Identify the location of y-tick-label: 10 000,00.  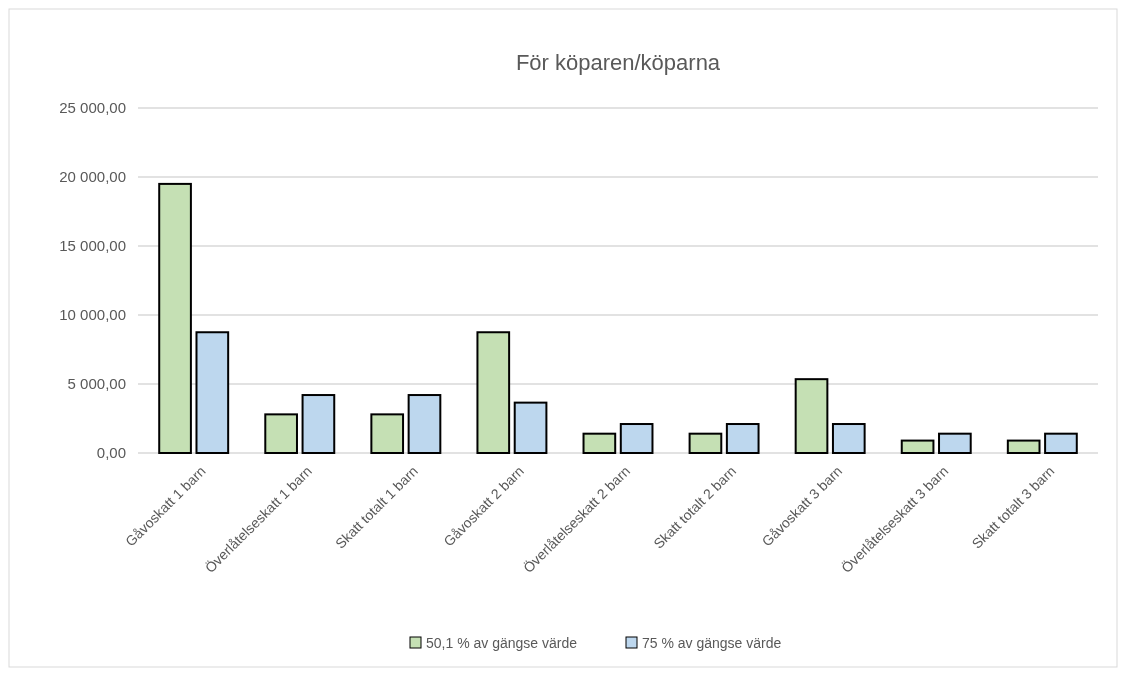
(92, 315).